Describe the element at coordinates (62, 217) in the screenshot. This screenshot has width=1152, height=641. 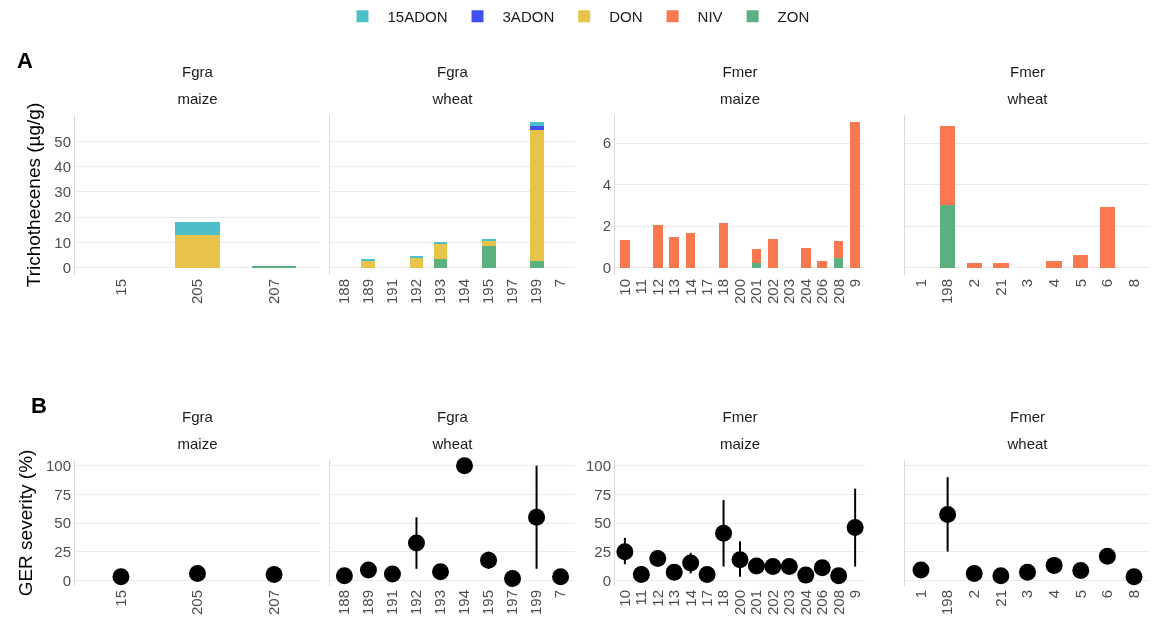
I see `y-tick-label: 20` at that location.